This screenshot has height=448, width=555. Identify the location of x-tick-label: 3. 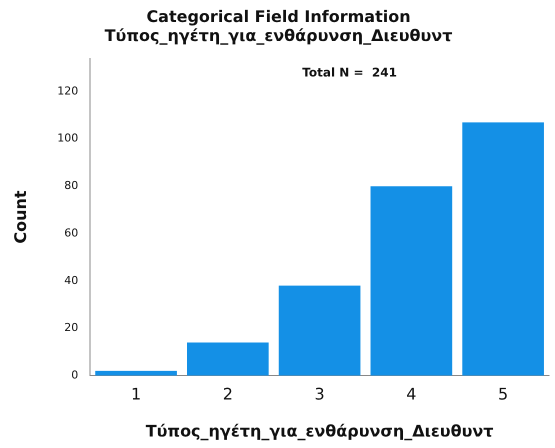
(319, 394).